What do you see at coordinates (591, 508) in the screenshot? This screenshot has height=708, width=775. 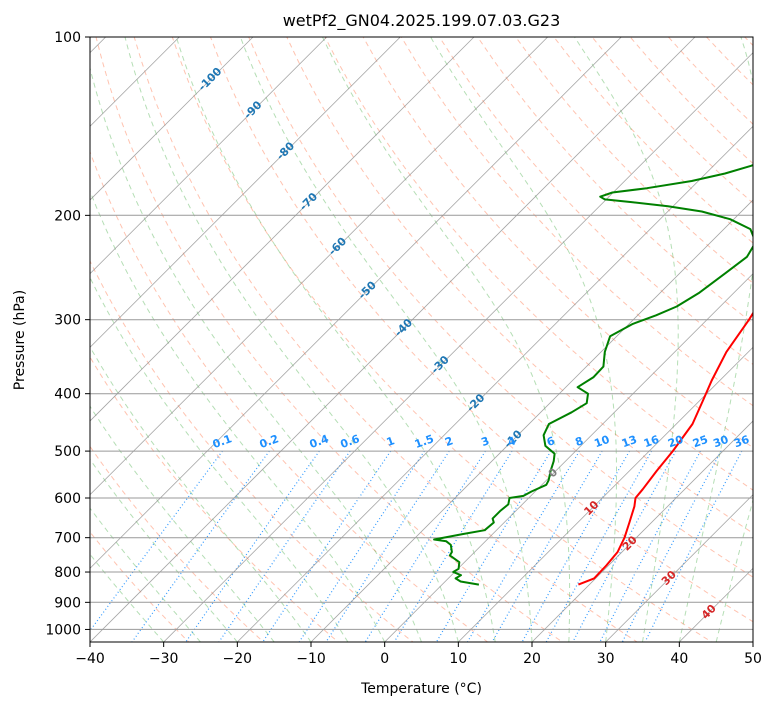 I see `isotherm-label: 10` at bounding box center [591, 508].